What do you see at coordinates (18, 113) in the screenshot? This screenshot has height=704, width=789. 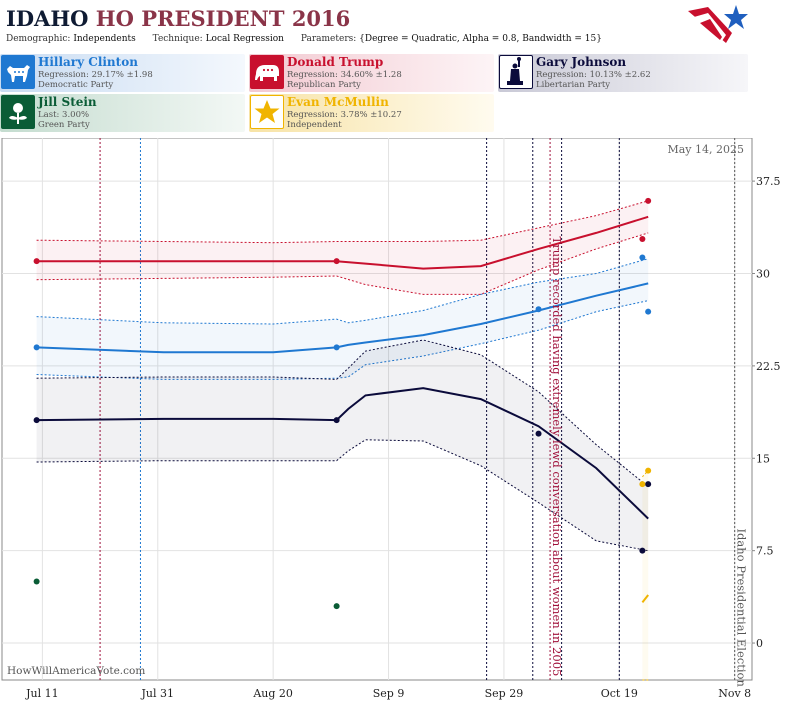 I see `rose-icon` at bounding box center [18, 113].